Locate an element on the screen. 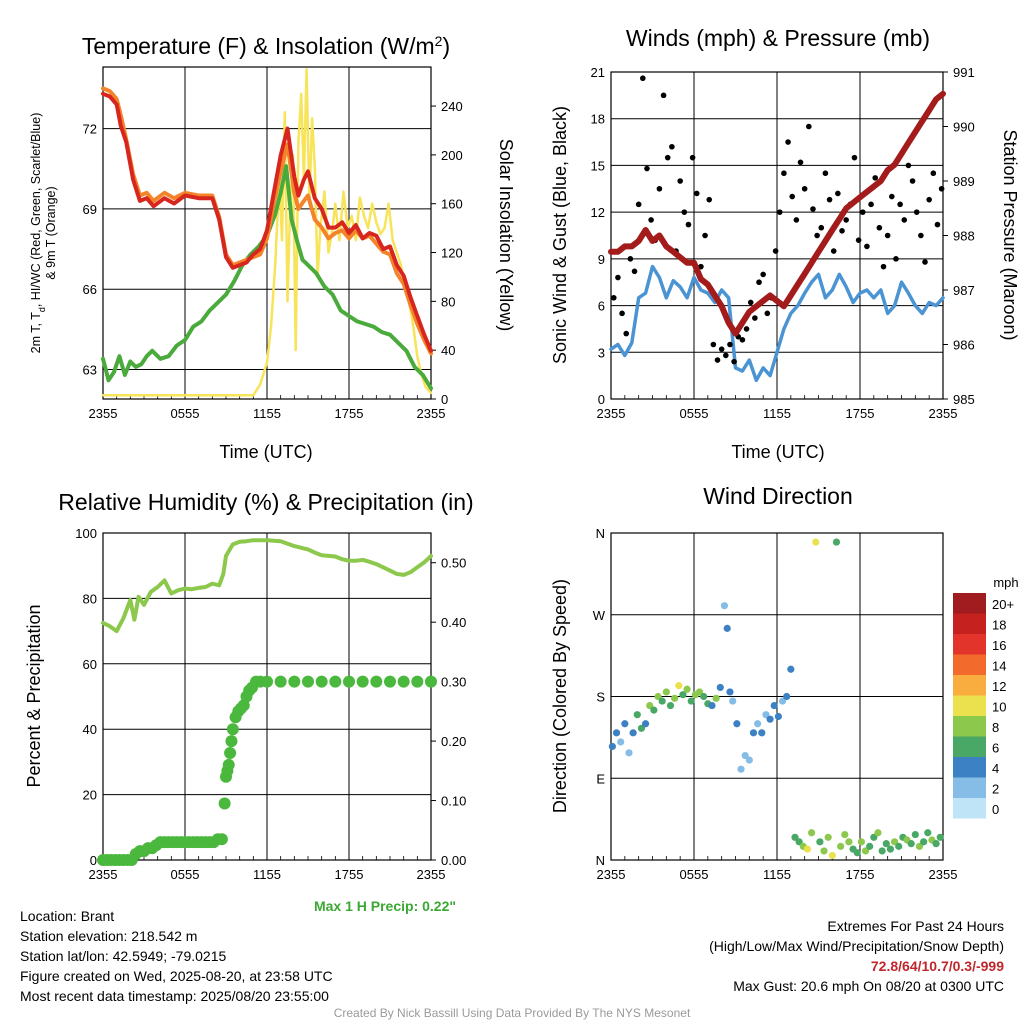 Image resolution: width=1024 pixels, height=1024 pixels. y-tick-label: 63 is located at coordinates (90, 370).